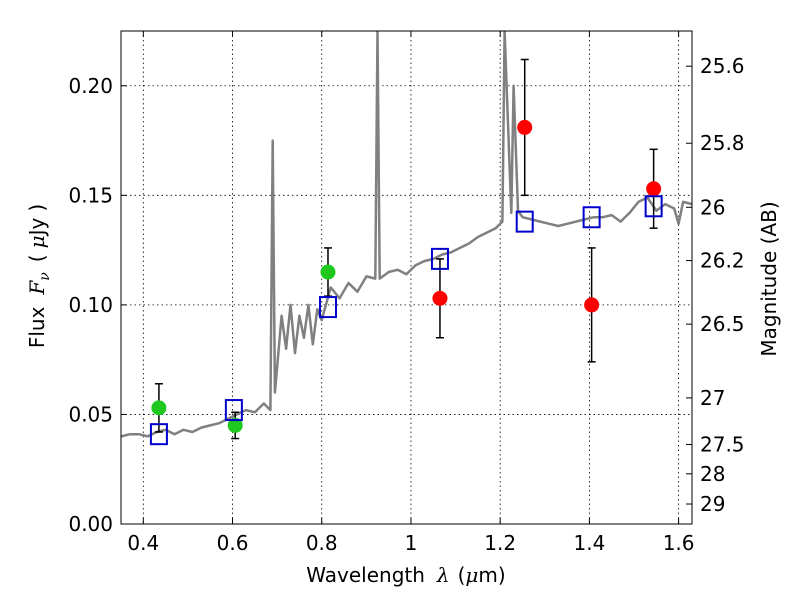  What do you see at coordinates (722, 324) in the screenshot?
I see `y2-tick-label: 26.5` at bounding box center [722, 324].